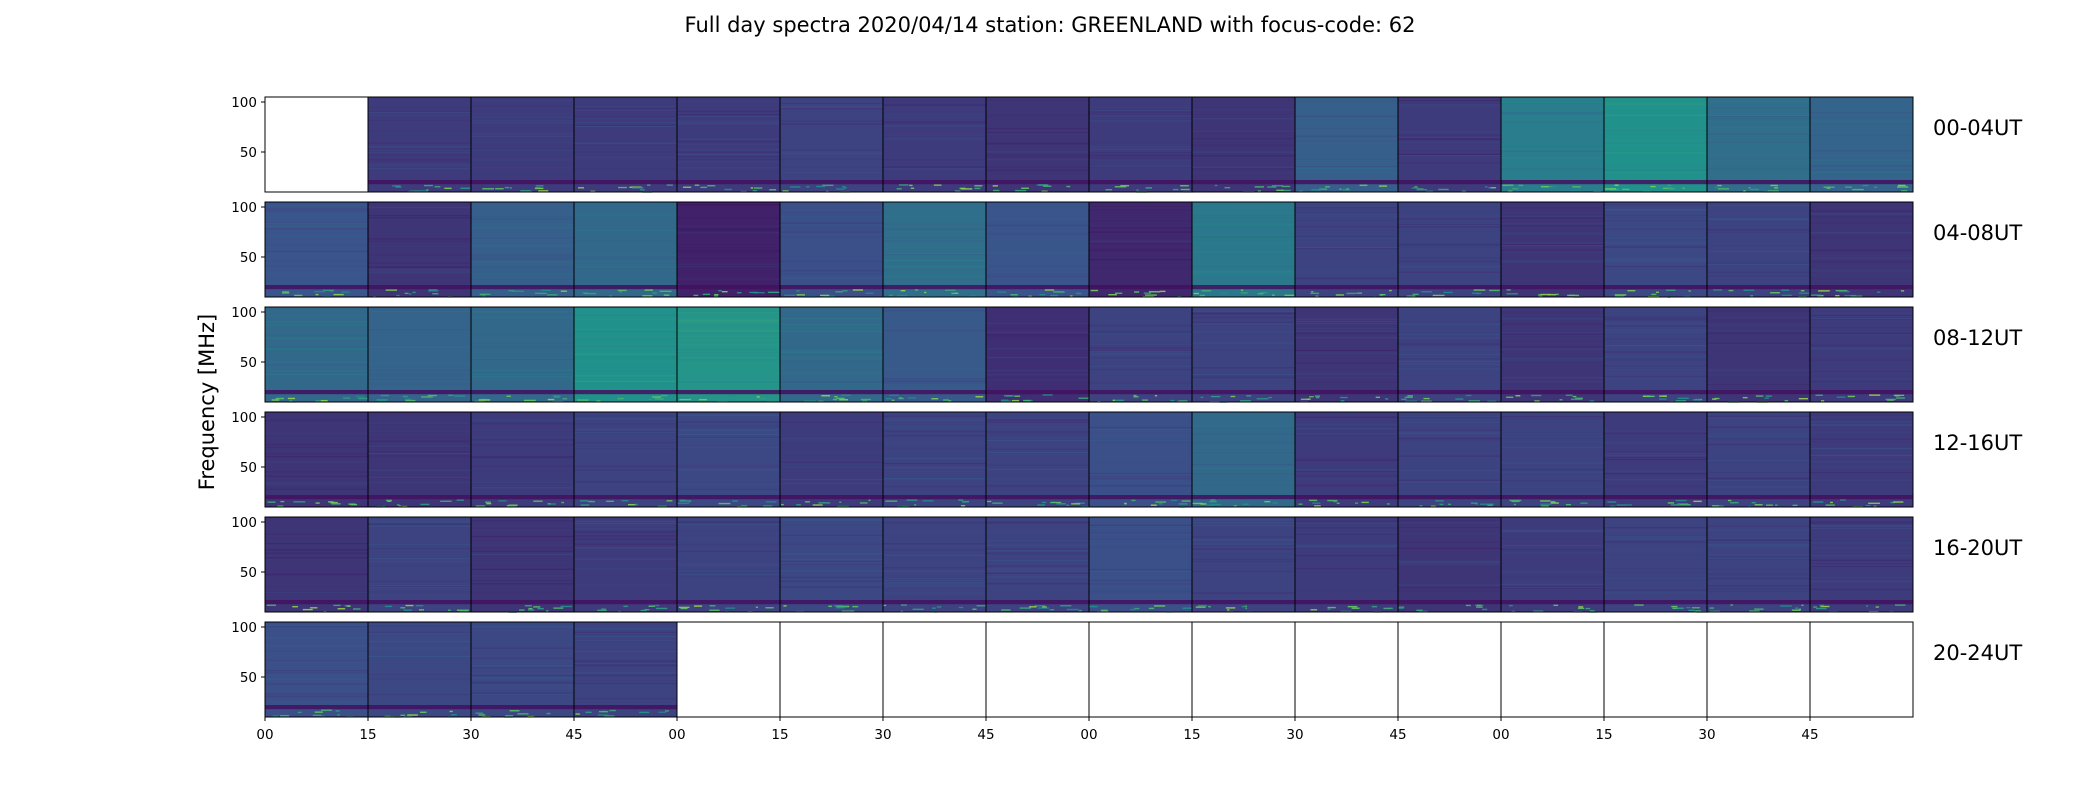 This screenshot has width=2100, height=800. Describe the element at coordinates (244, 418) in the screenshot. I see `y-tick-label: 100` at that location.